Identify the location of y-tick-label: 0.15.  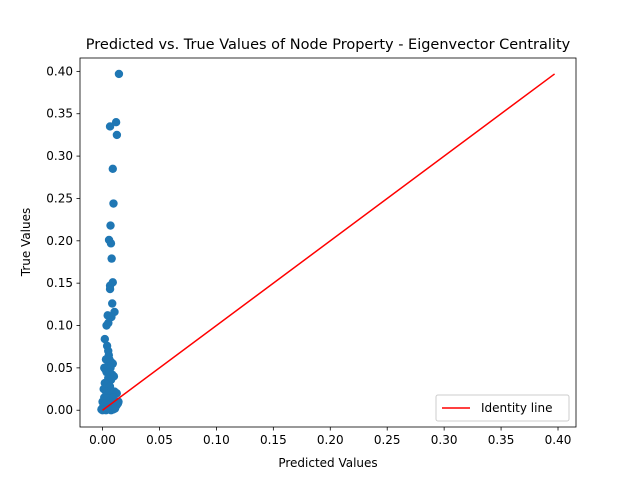
(59, 283).